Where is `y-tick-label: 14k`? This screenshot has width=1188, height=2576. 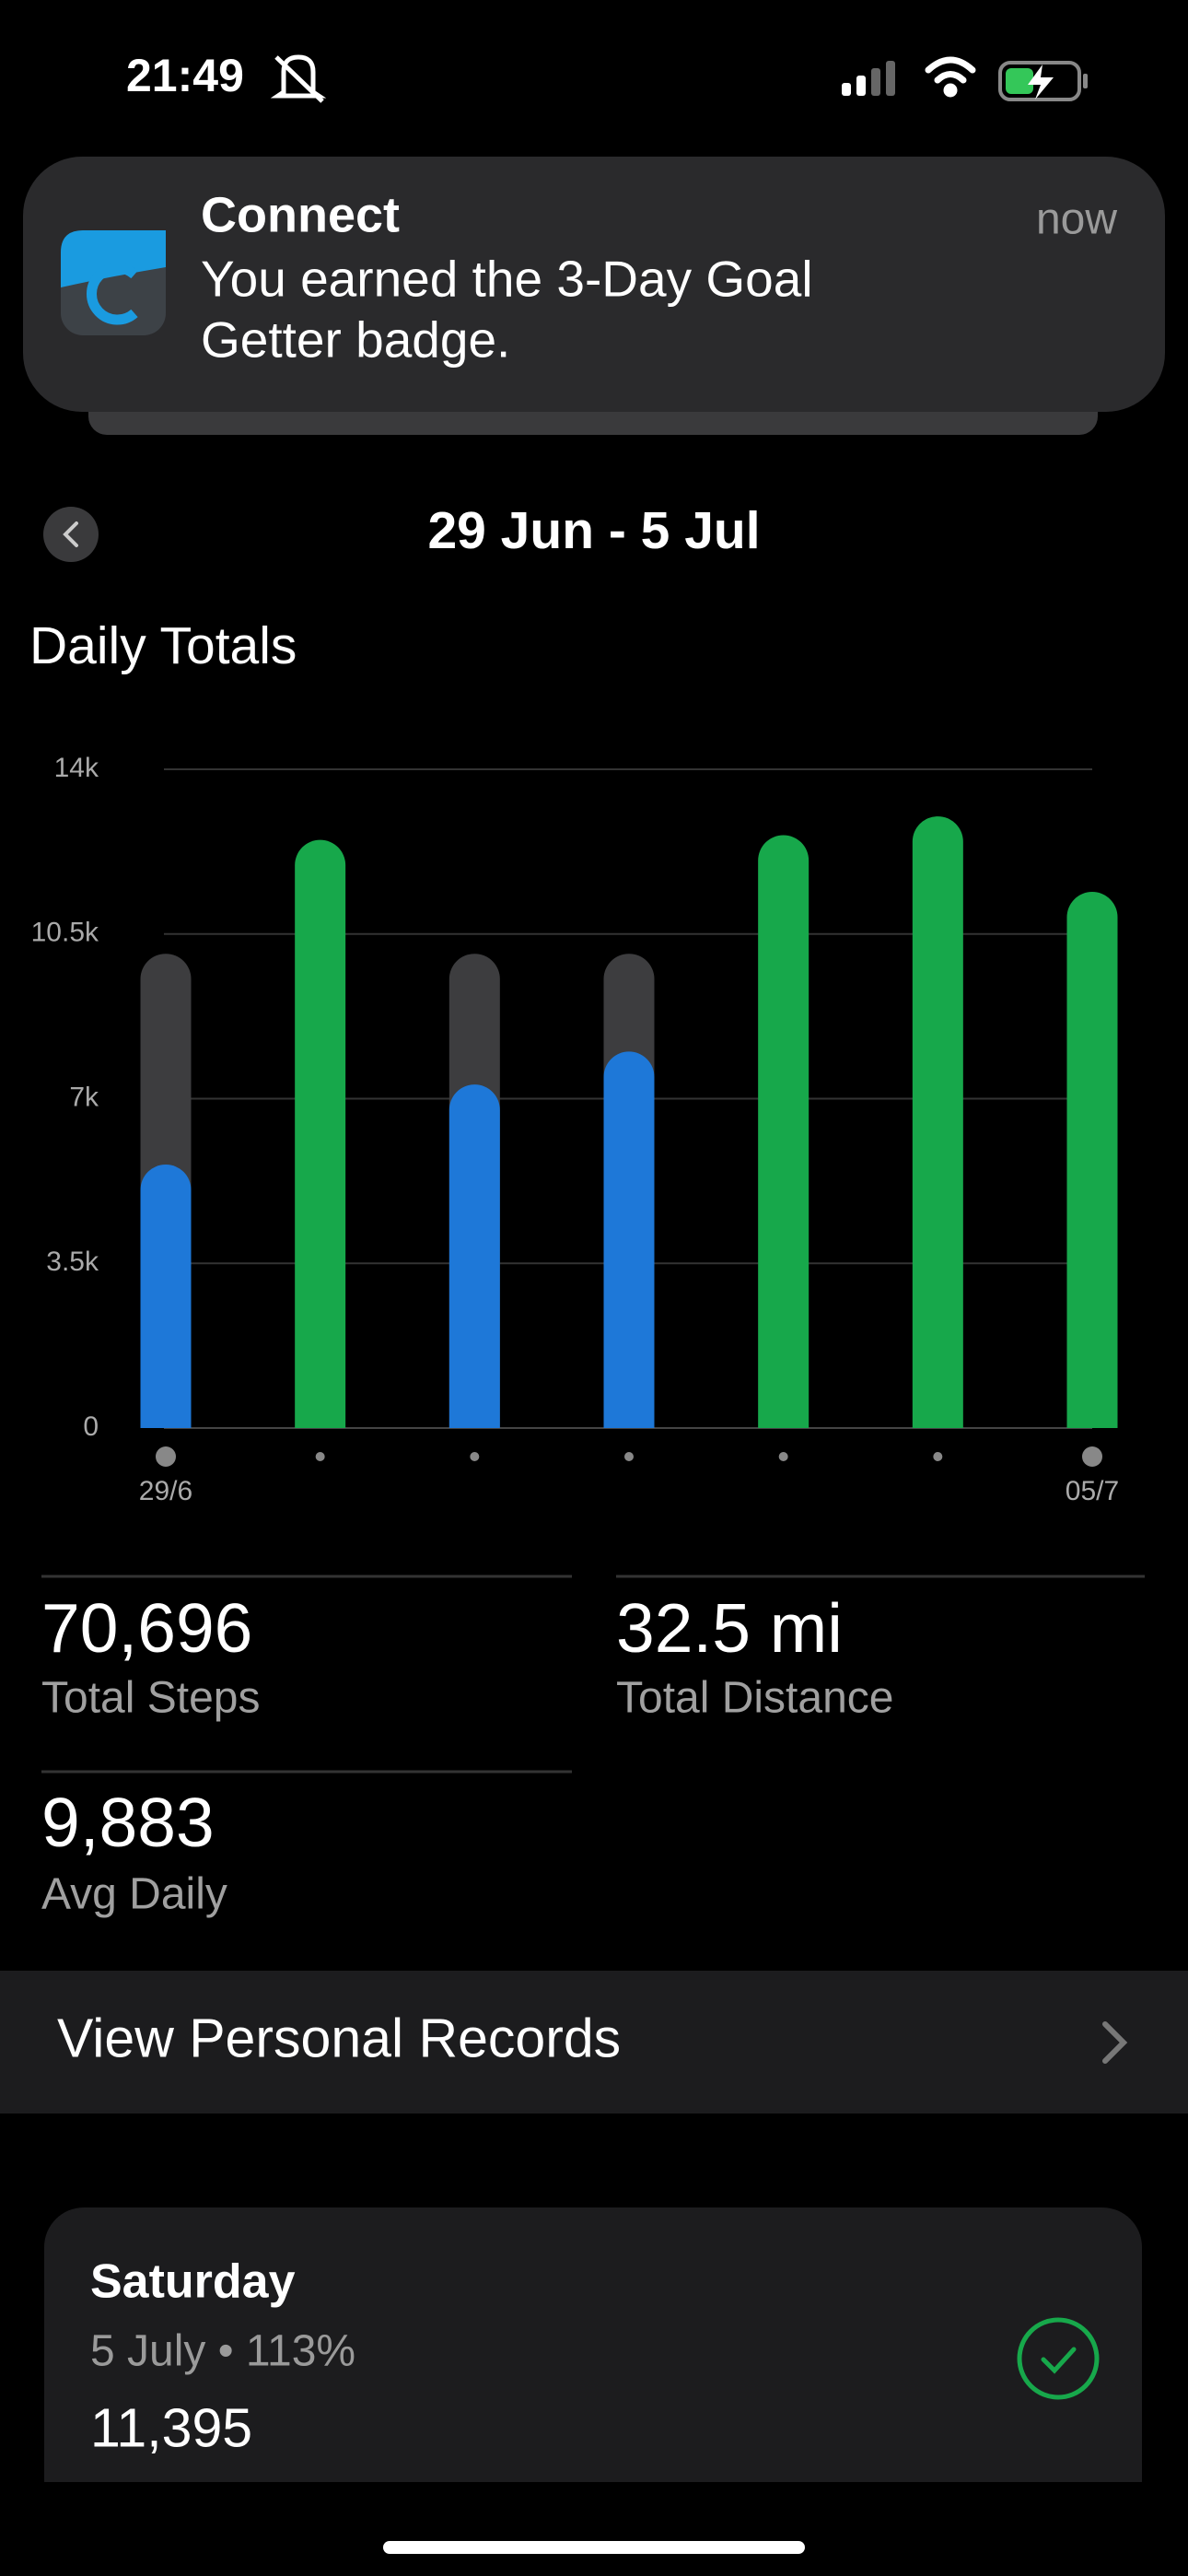
y-tick-label: 14k is located at coordinates (76, 768).